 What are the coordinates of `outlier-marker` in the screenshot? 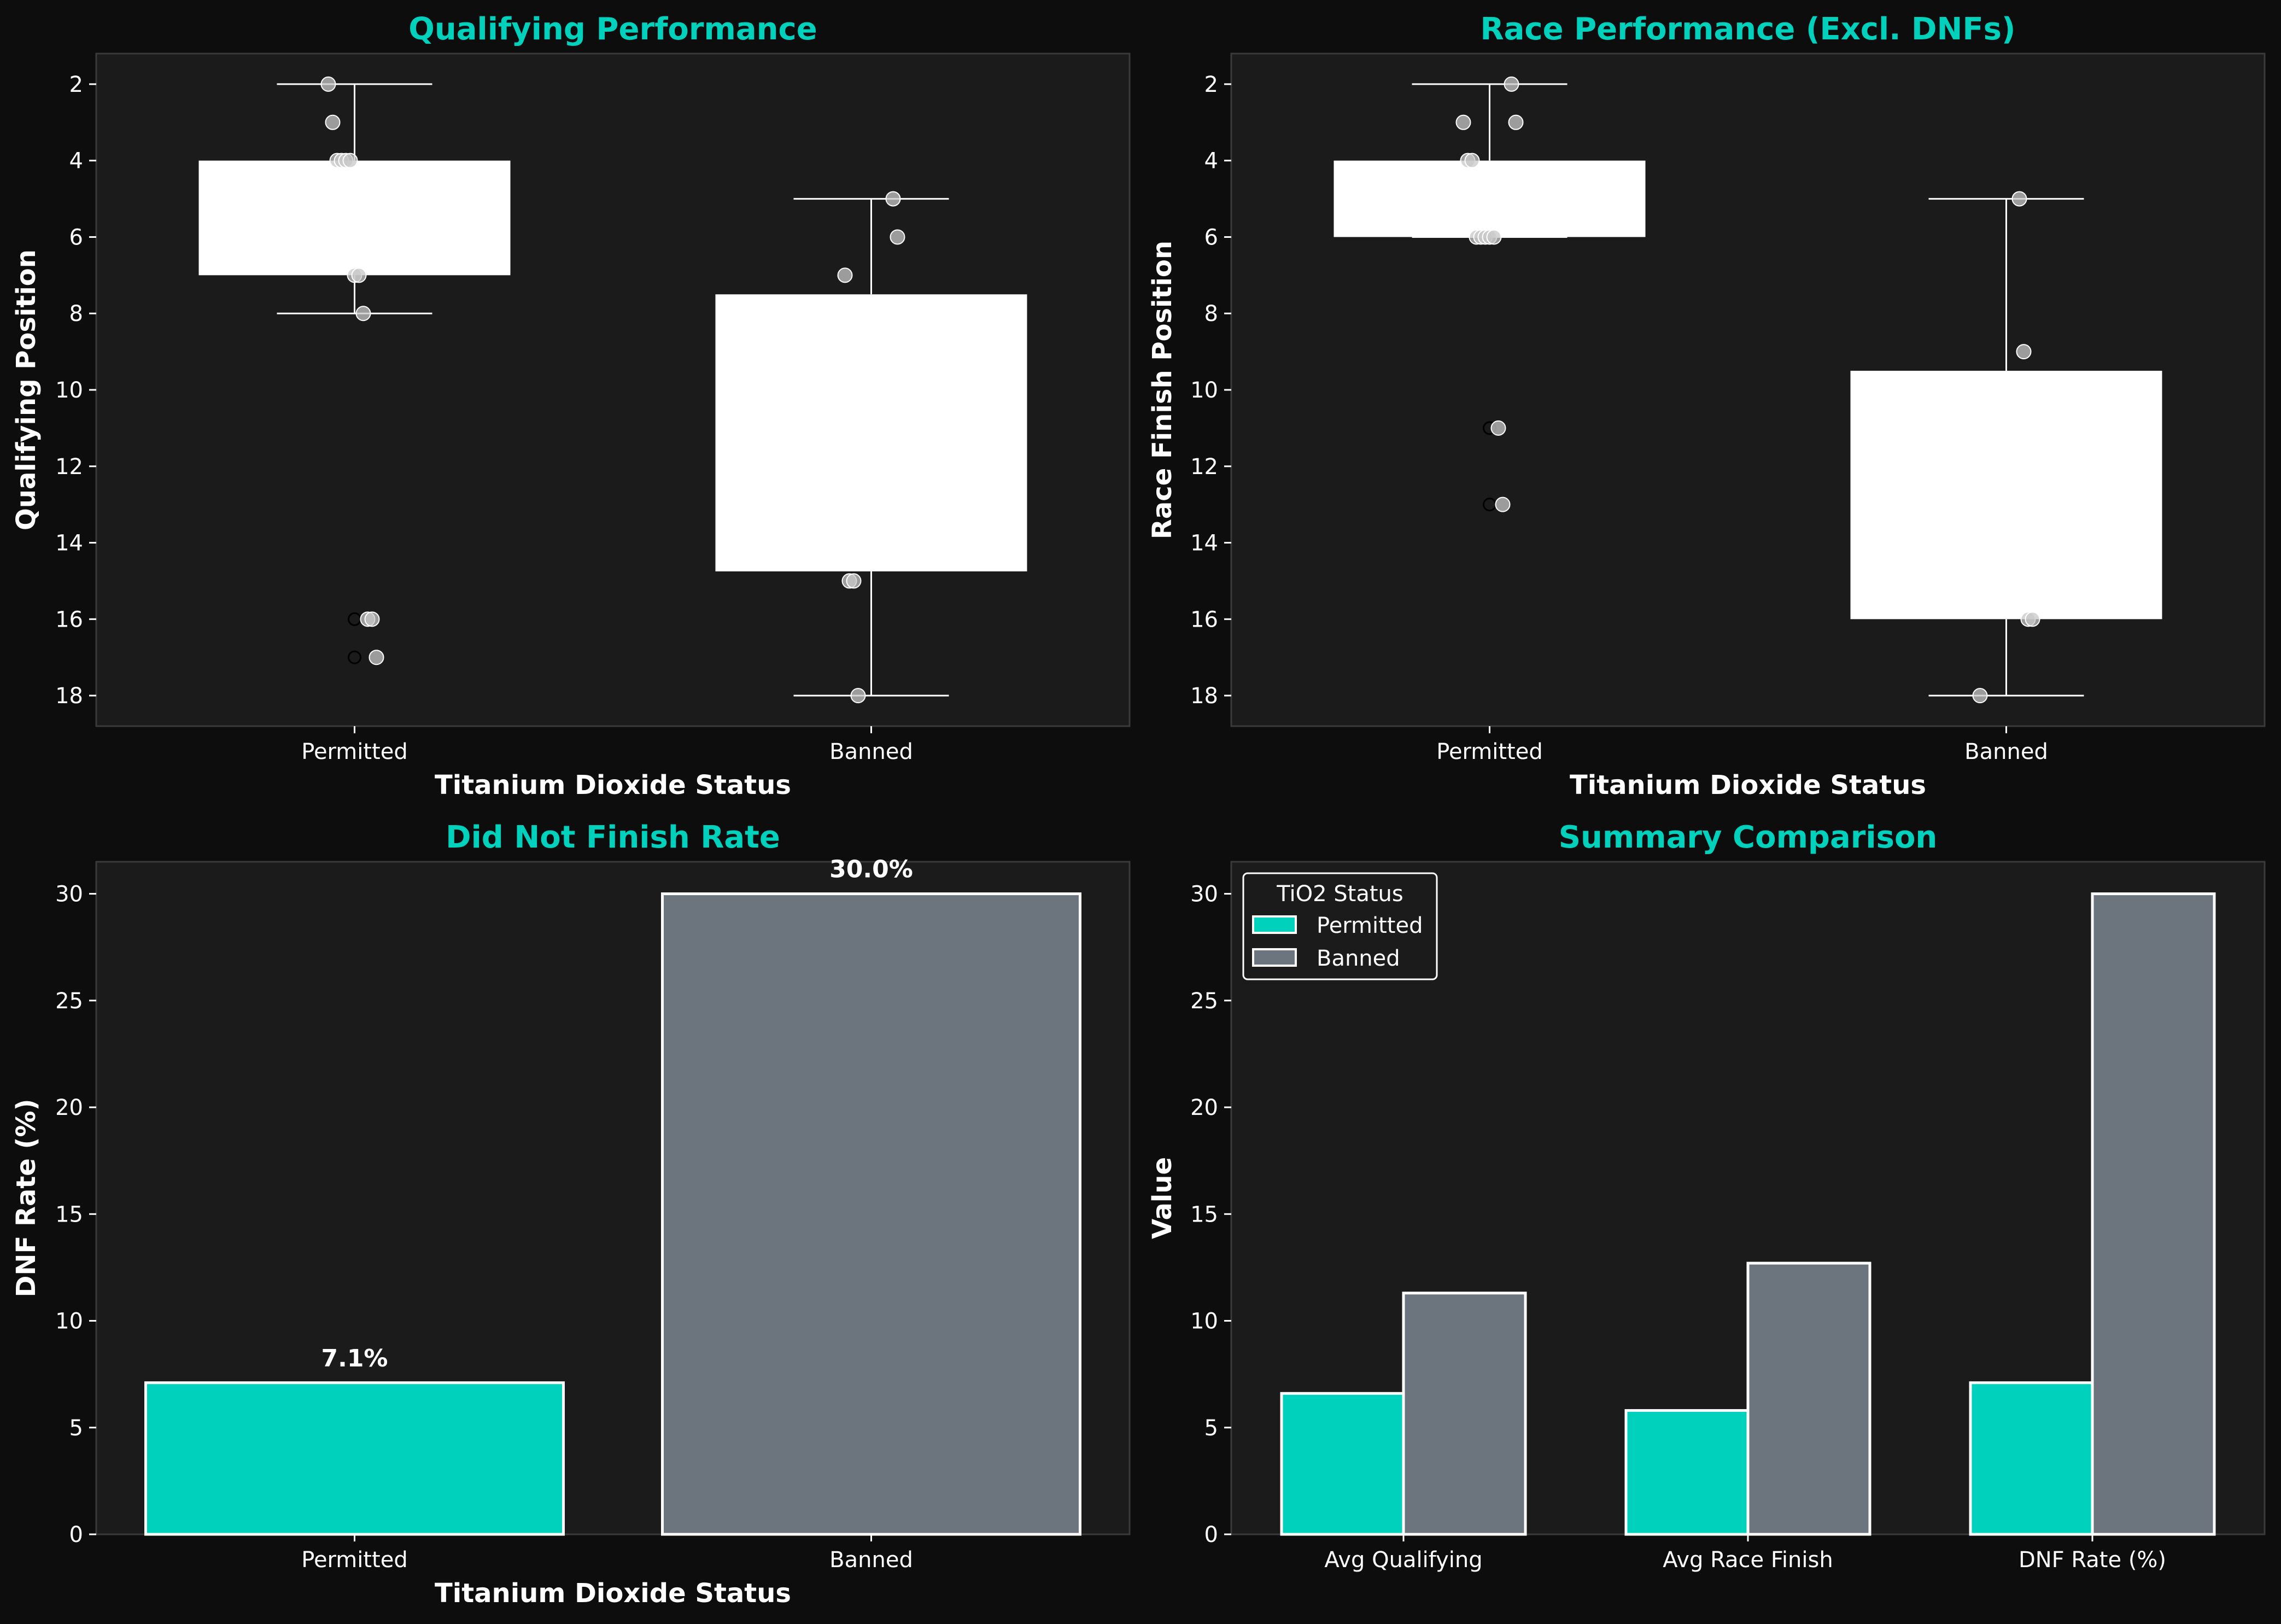 It's located at (354, 657).